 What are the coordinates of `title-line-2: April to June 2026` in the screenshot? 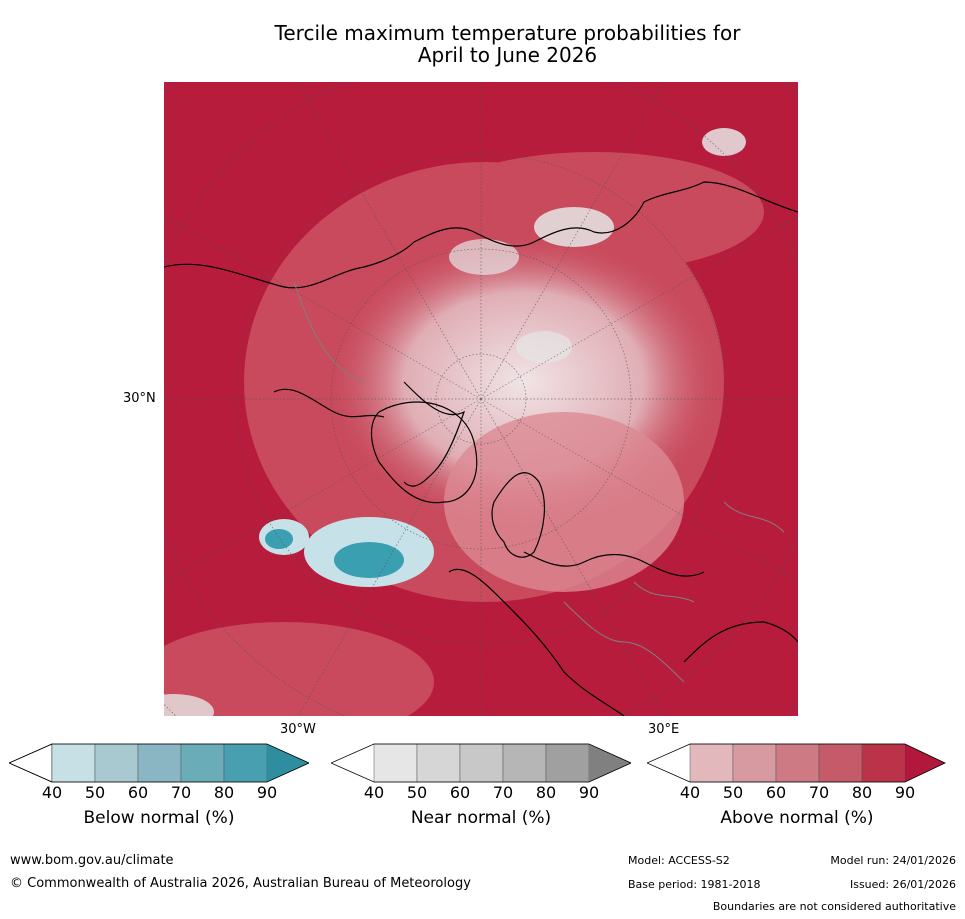 It's located at (507, 55).